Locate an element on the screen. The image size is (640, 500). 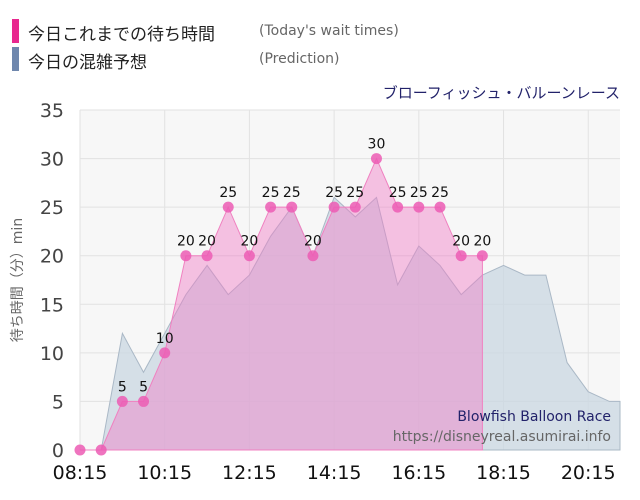
y-tick-label: 35 is located at coordinates (52, 111).